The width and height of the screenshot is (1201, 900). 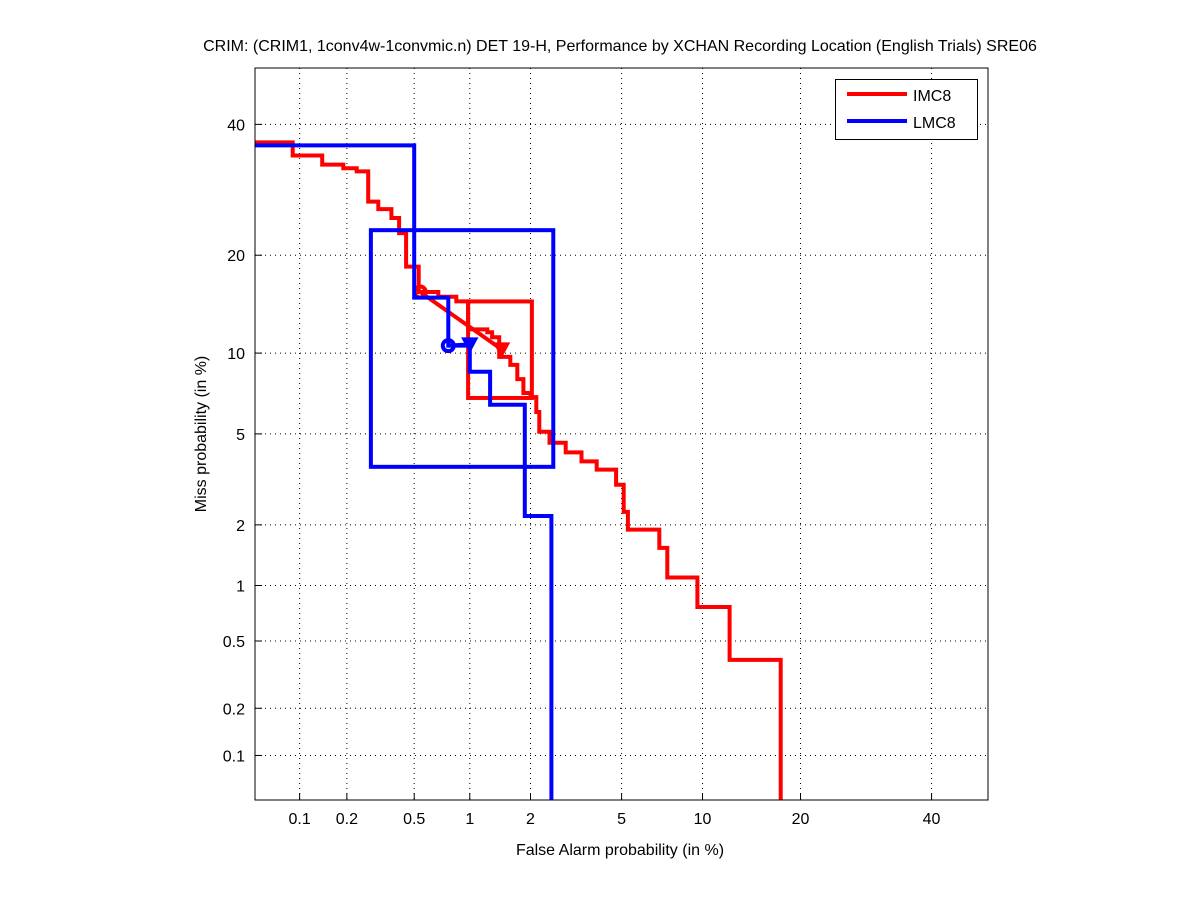 What do you see at coordinates (934, 123) in the screenshot?
I see `legend-label-lmc8: LMC8` at bounding box center [934, 123].